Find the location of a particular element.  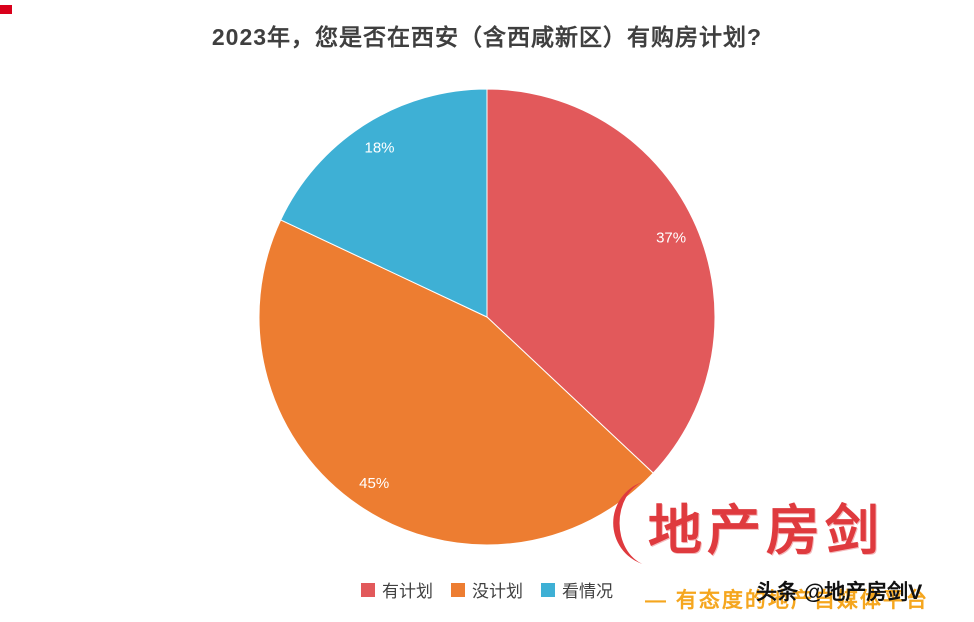

pie-slice-看情况 is located at coordinates (384, 203).